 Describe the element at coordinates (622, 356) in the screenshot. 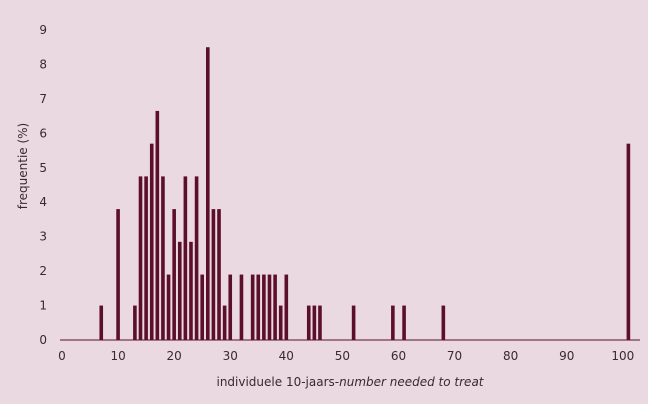

I see `x-tick-label: 100` at that location.